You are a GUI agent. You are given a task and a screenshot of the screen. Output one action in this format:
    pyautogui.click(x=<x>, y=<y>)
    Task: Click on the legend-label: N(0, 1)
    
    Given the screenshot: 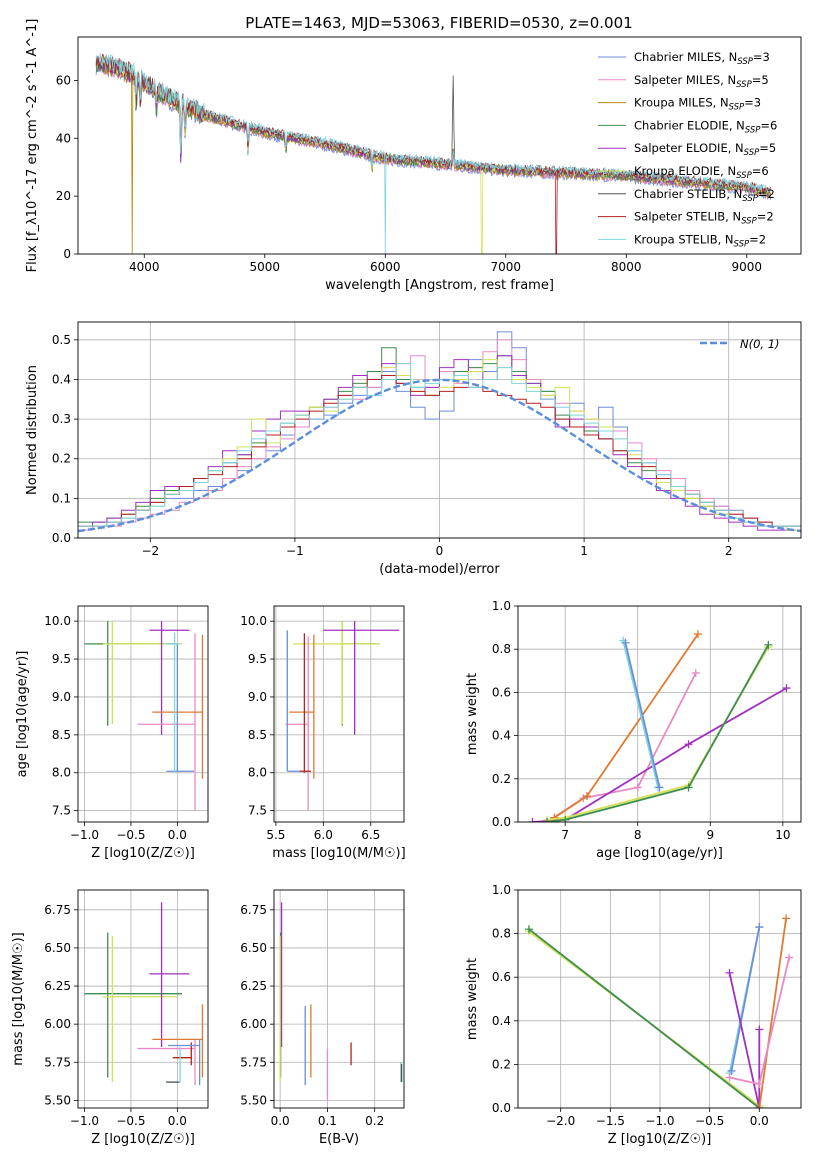 What is the action you would take?
    pyautogui.click(x=760, y=344)
    